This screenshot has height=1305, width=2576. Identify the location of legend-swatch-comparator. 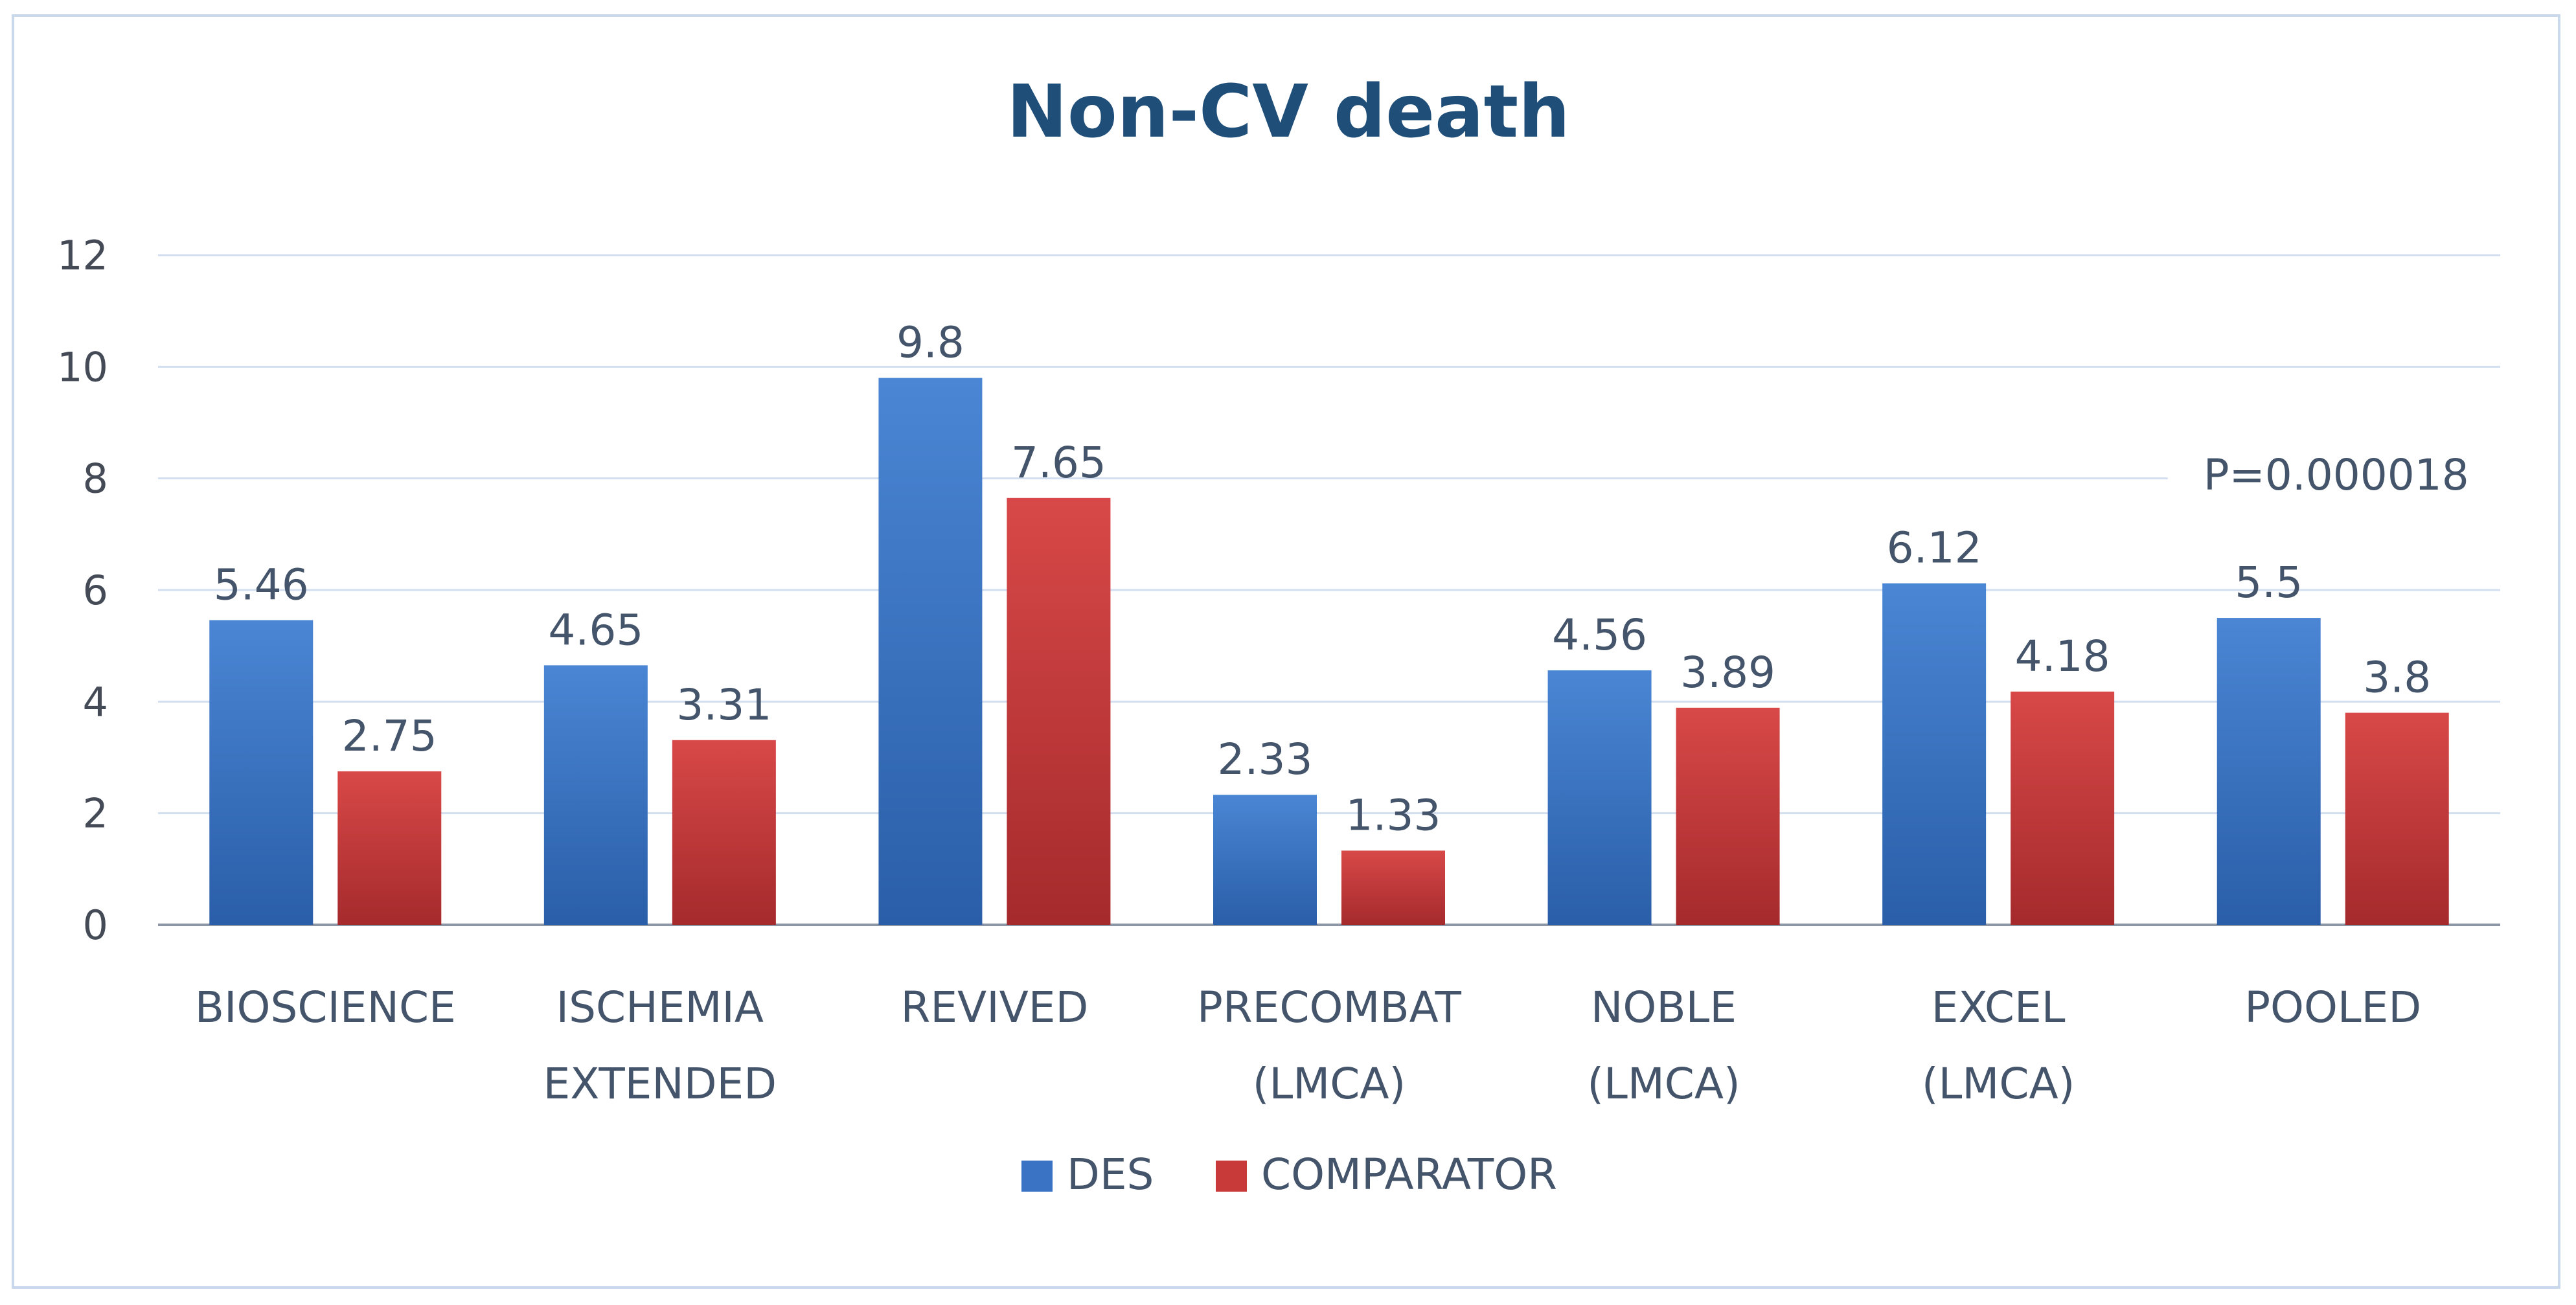
(1231, 1176).